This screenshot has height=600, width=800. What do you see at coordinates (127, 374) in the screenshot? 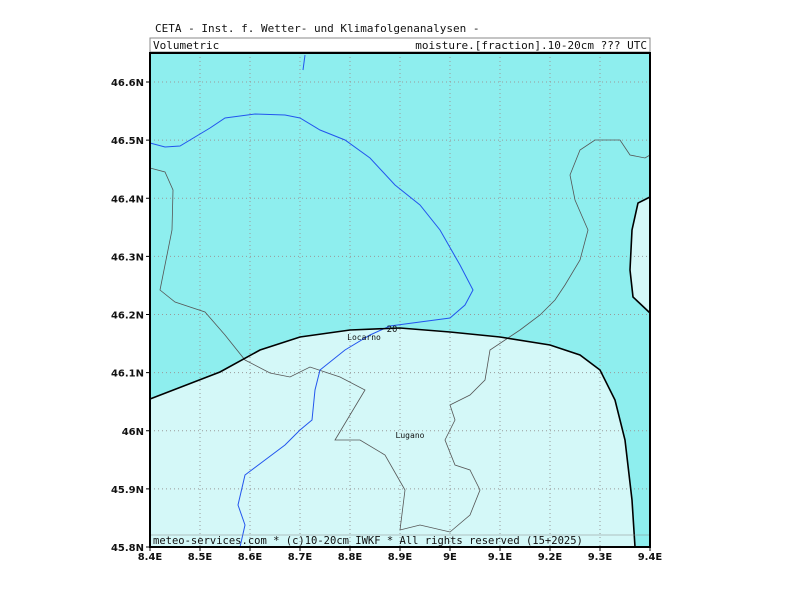
I see `y-tick-label: 46.1N` at bounding box center [127, 374].